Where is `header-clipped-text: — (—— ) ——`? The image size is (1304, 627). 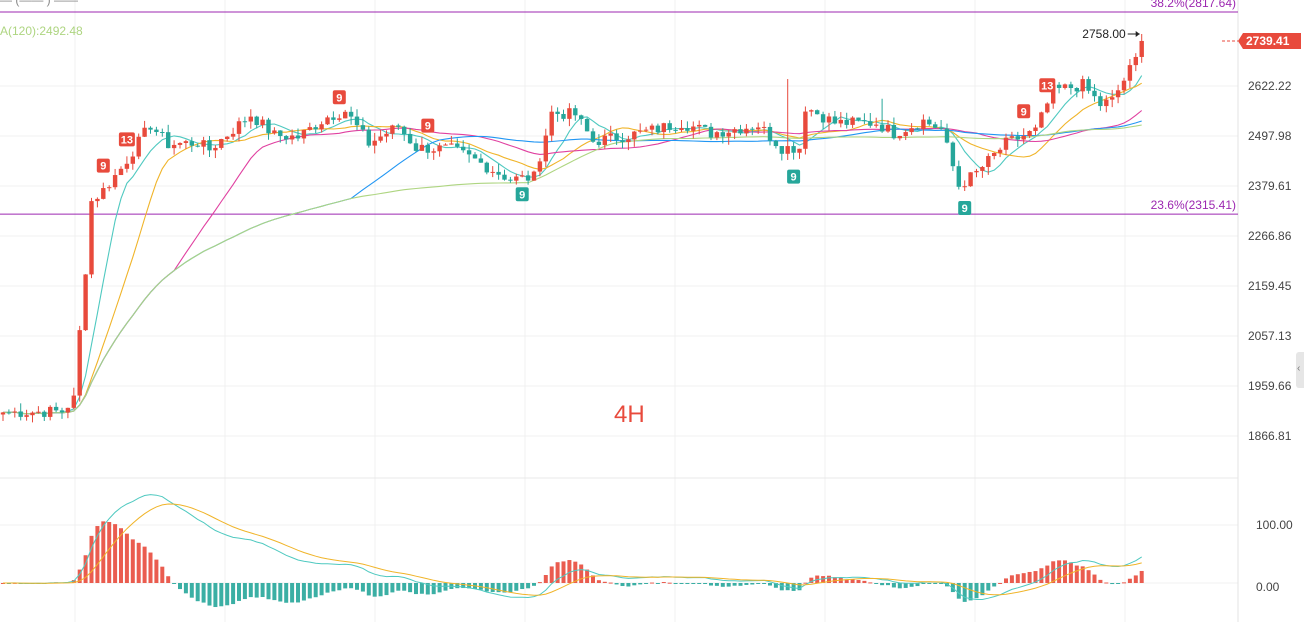
header-clipped-text: — (—— ) —— is located at coordinates (39, 3).